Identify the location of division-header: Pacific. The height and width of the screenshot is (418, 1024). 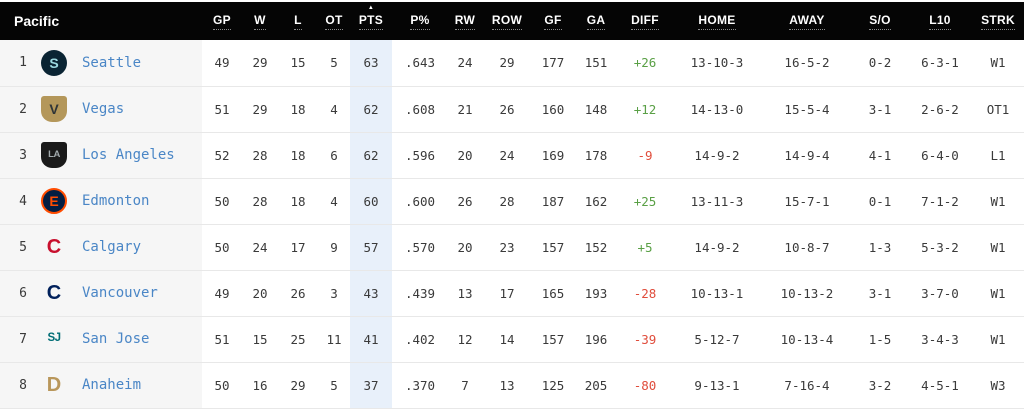
(101, 21).